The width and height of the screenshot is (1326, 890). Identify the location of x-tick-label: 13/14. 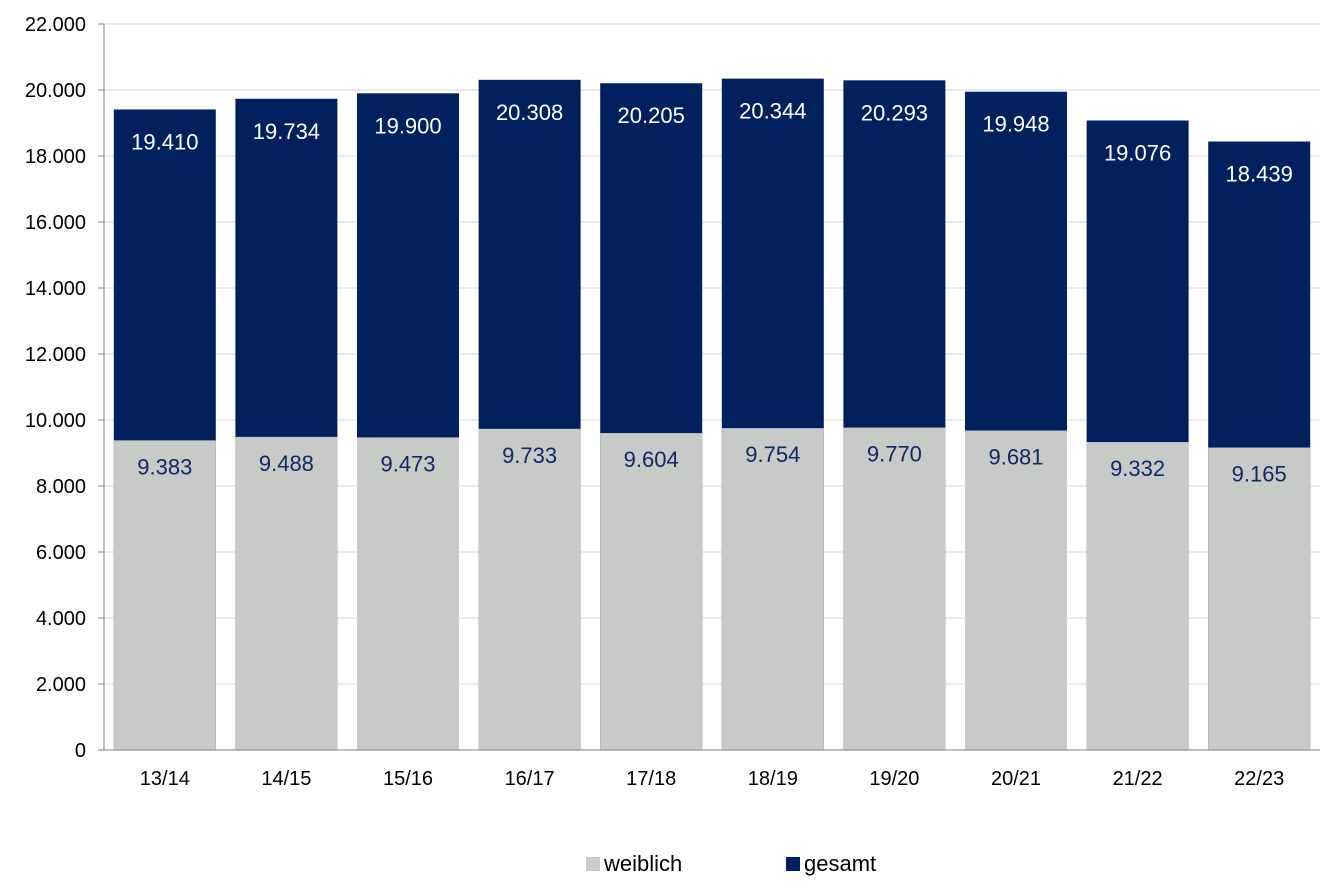
(165, 779).